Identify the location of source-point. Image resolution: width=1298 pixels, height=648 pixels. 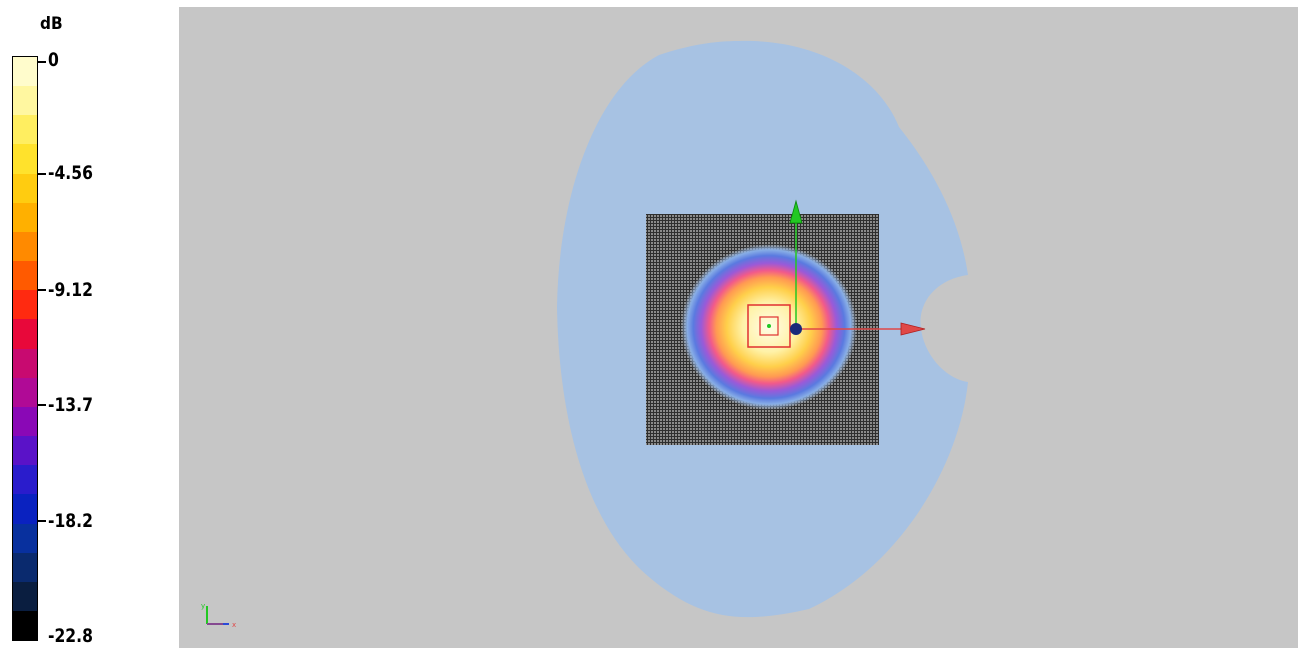
(769, 326).